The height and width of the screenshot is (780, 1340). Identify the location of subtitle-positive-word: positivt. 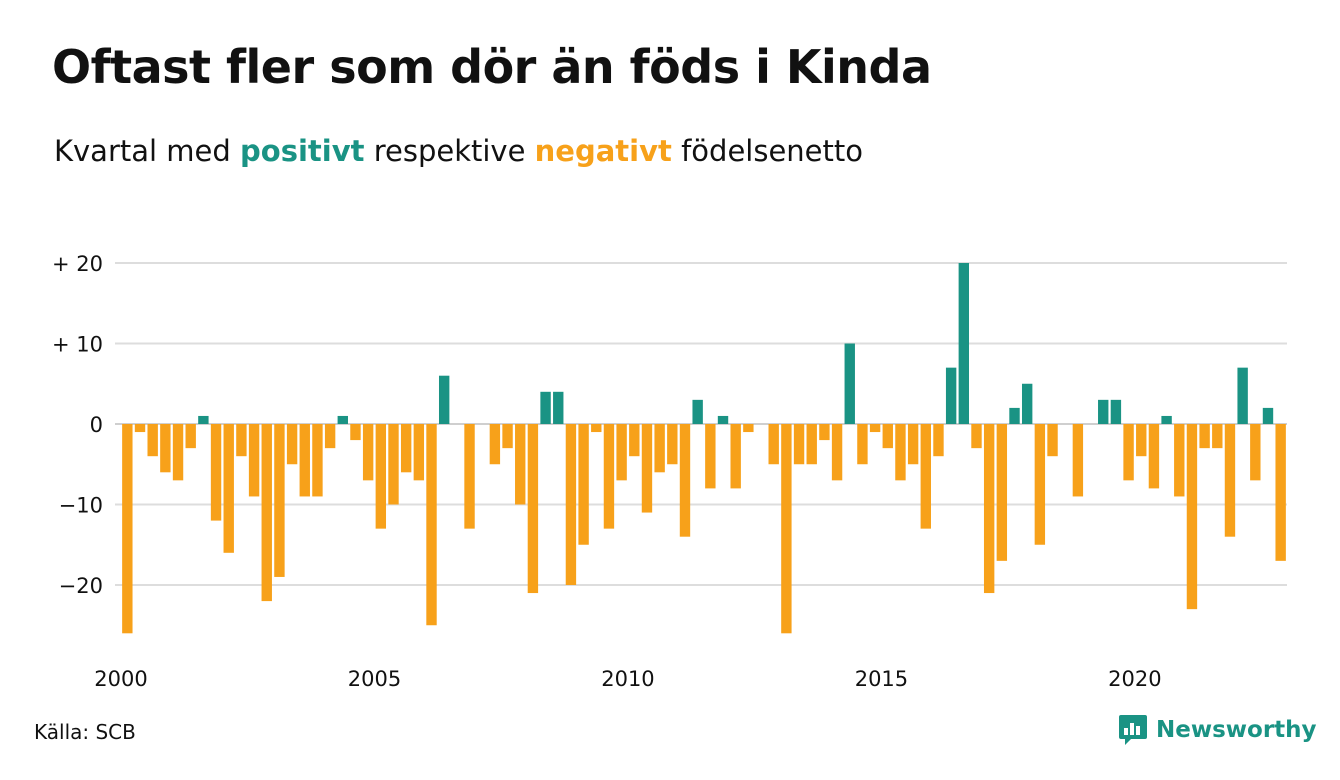
(302, 151).